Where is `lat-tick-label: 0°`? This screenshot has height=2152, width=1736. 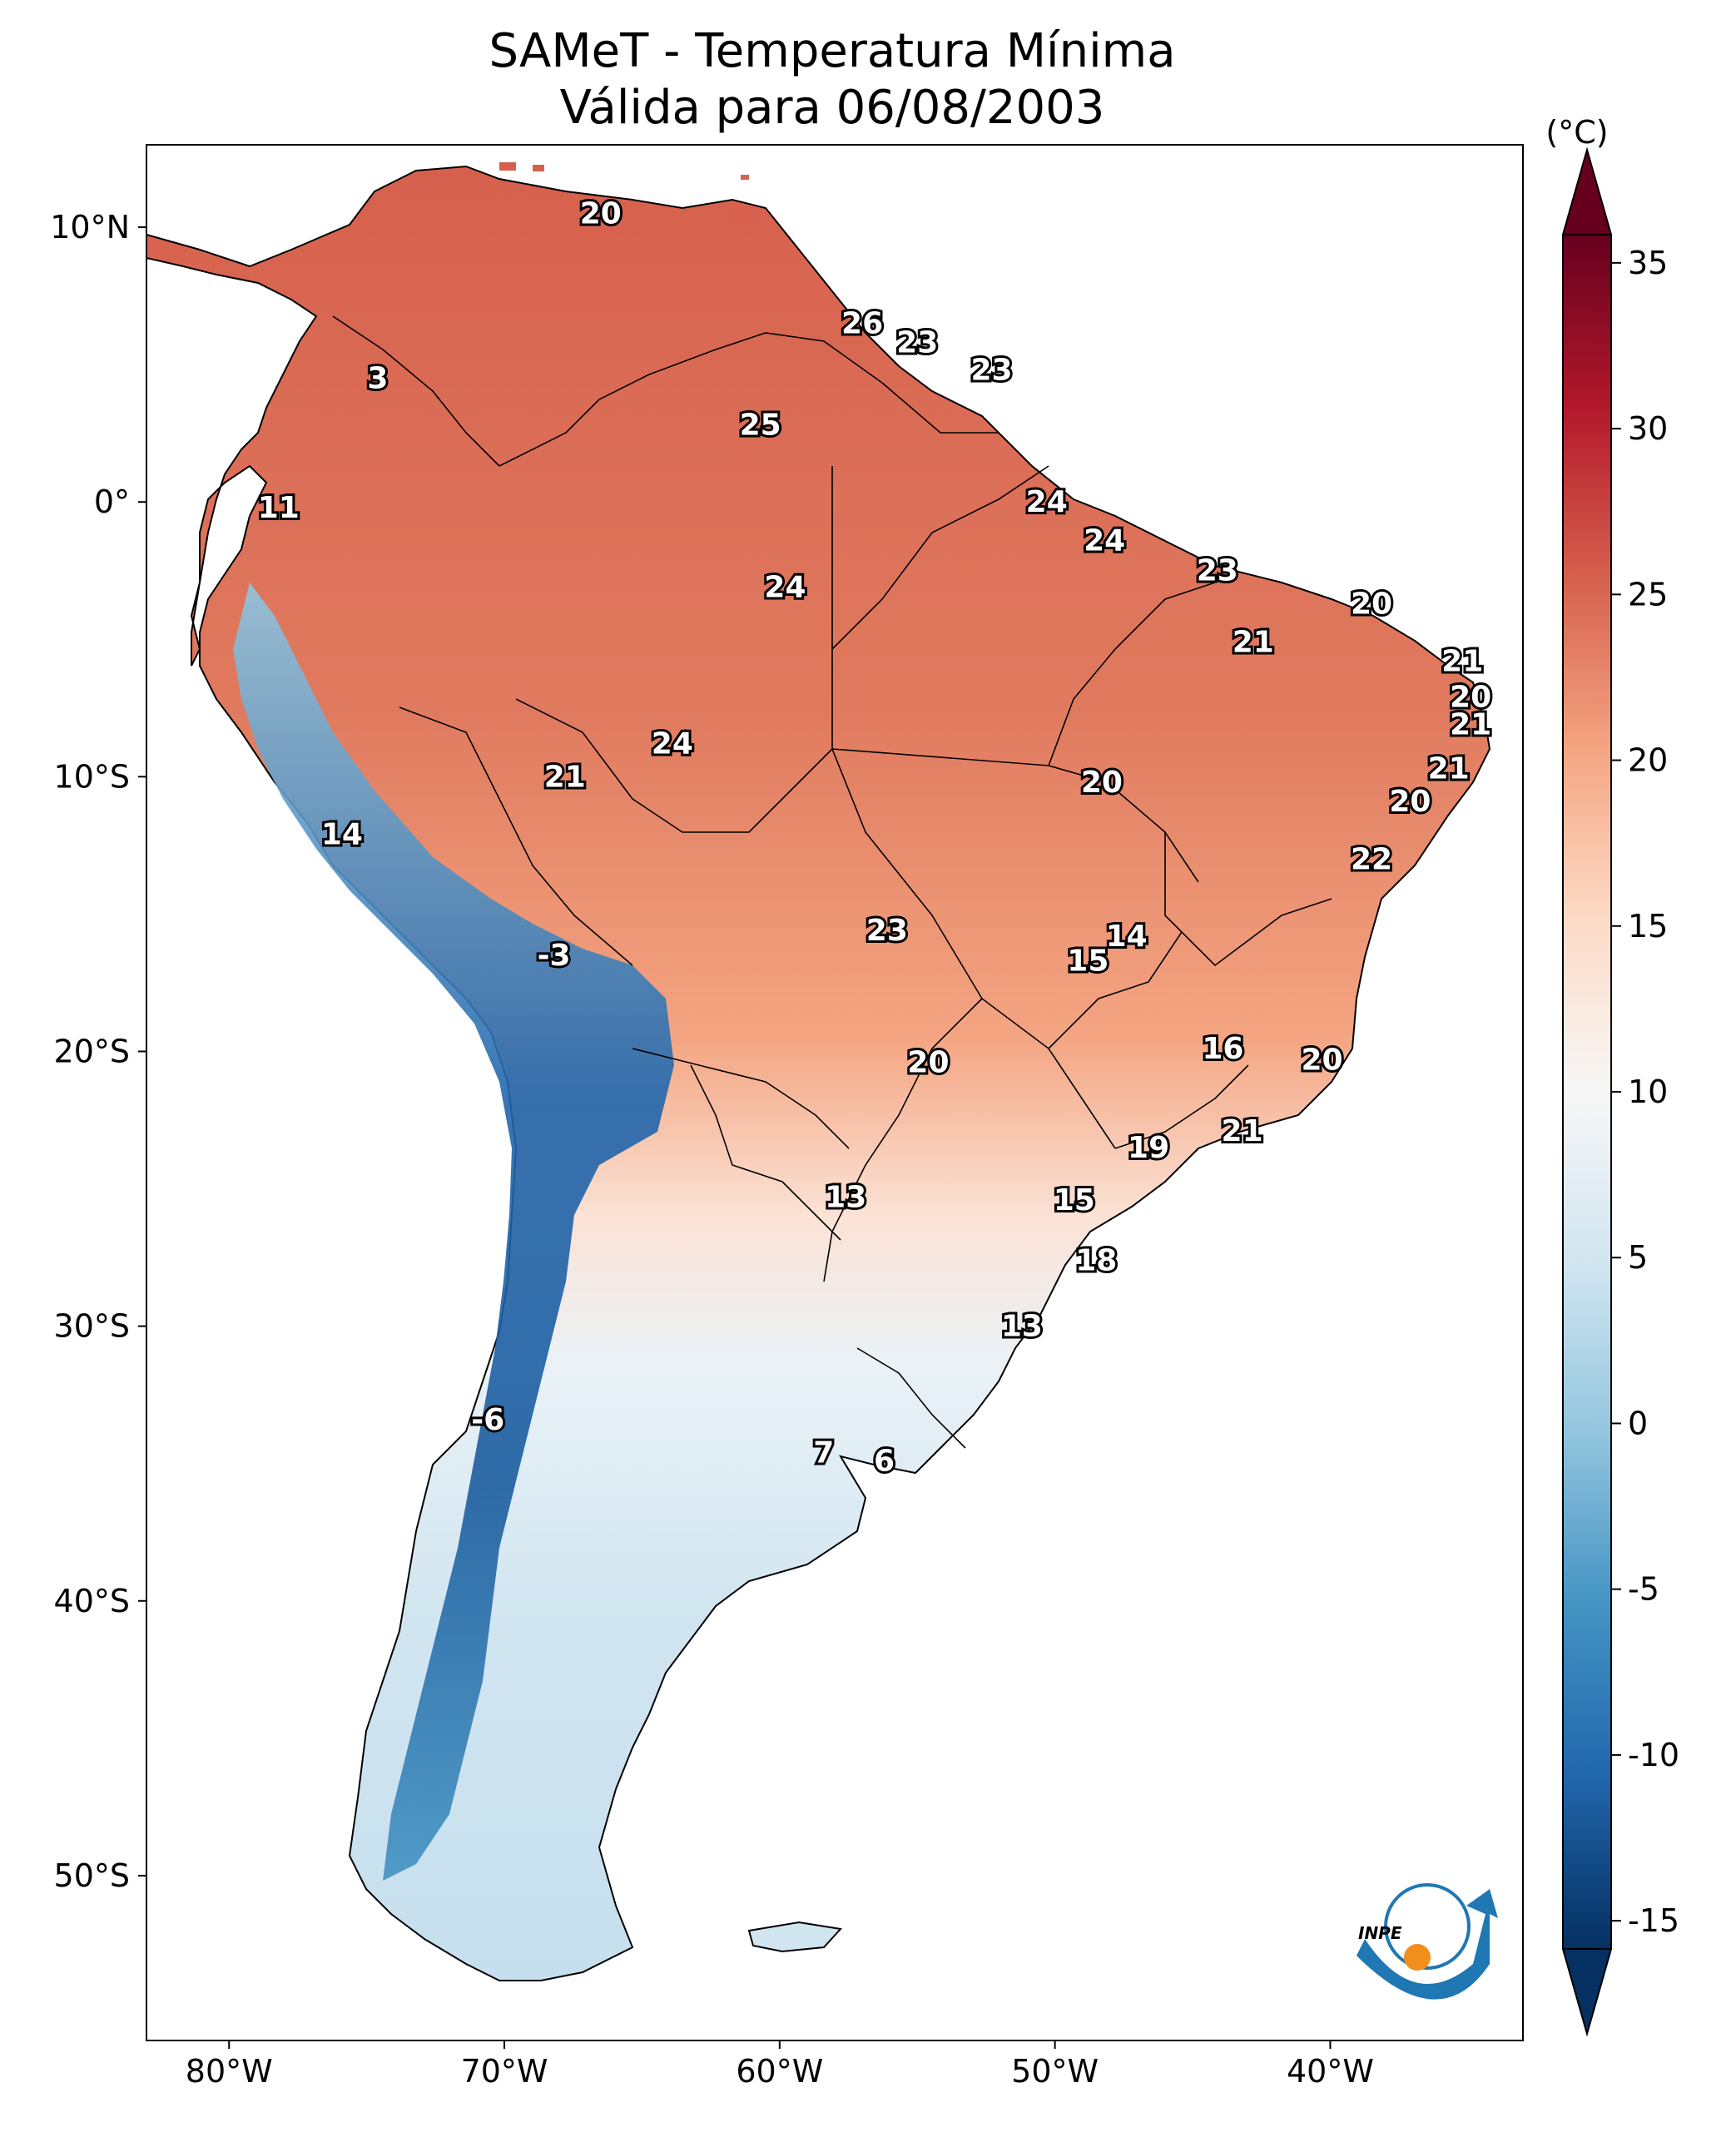 lat-tick-label: 0° is located at coordinates (112, 501).